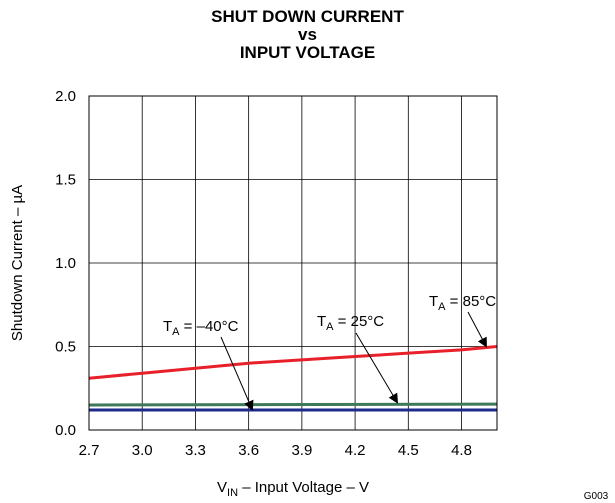  Describe the element at coordinates (355, 450) in the screenshot. I see `x-tick-label: 4.2` at that location.